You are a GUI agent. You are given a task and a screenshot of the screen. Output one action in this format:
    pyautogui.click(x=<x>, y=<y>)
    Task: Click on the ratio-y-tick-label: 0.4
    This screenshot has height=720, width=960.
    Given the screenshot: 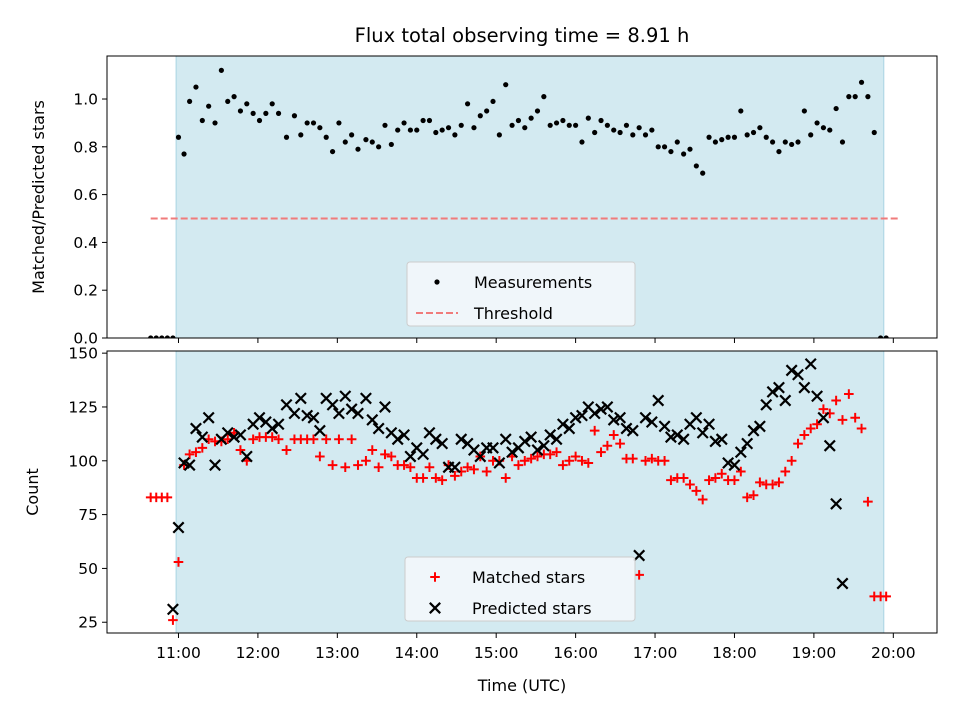 What is the action you would take?
    pyautogui.click(x=85, y=243)
    